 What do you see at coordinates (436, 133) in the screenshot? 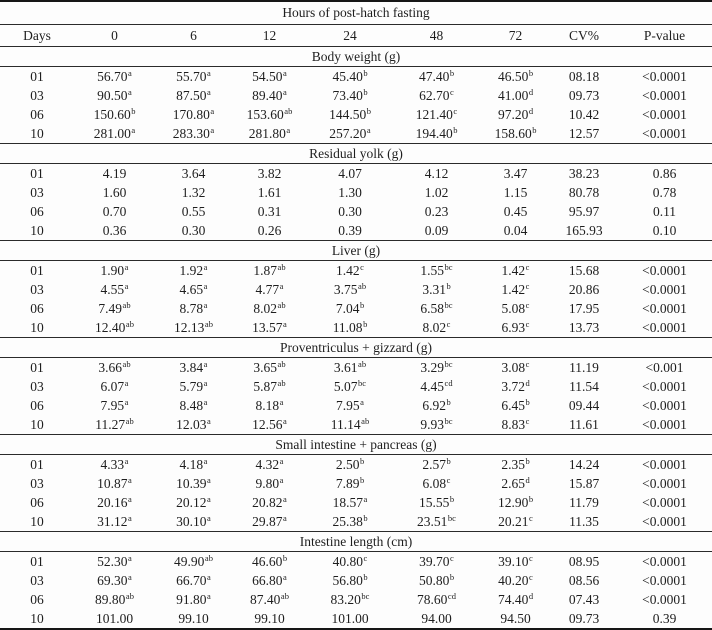
I see `value-cell: 194.40b` at bounding box center [436, 133].